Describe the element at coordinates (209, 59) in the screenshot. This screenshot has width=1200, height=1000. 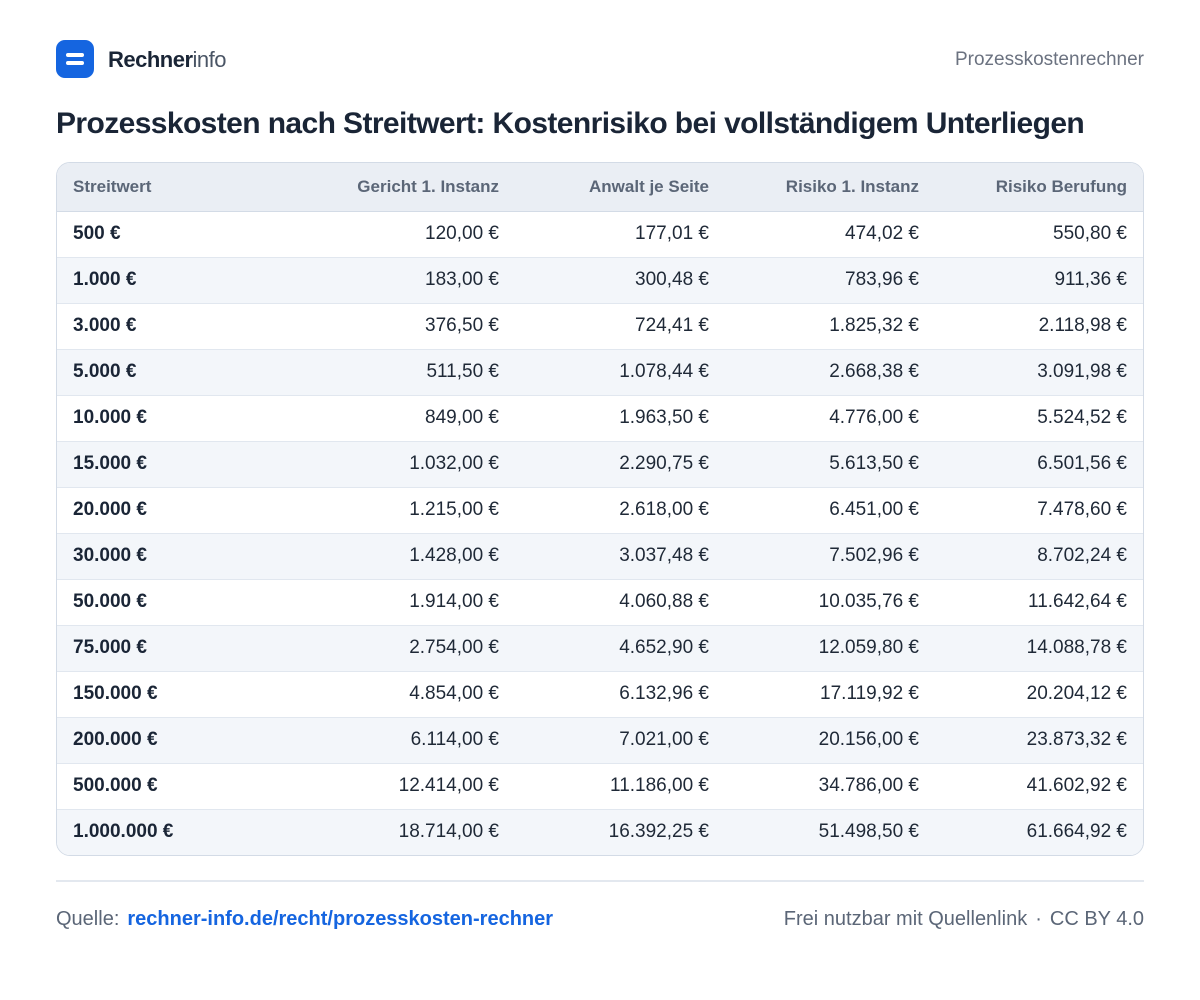
I see `brand-name-light: info` at that location.